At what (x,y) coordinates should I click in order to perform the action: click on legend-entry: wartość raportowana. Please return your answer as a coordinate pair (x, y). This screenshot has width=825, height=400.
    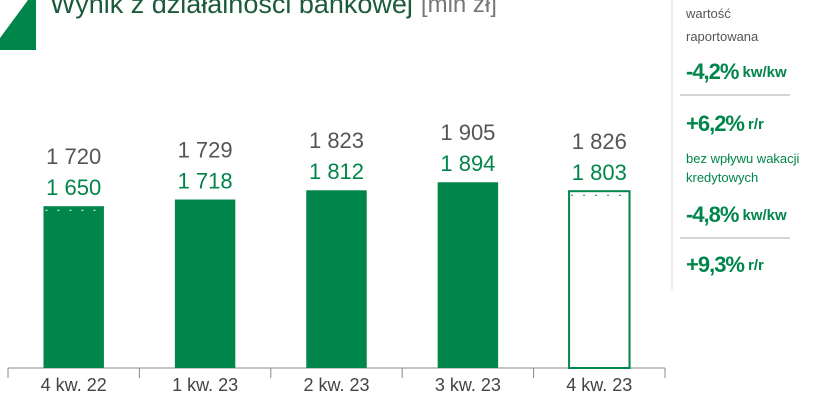
    Looking at the image, I should click on (722, 25).